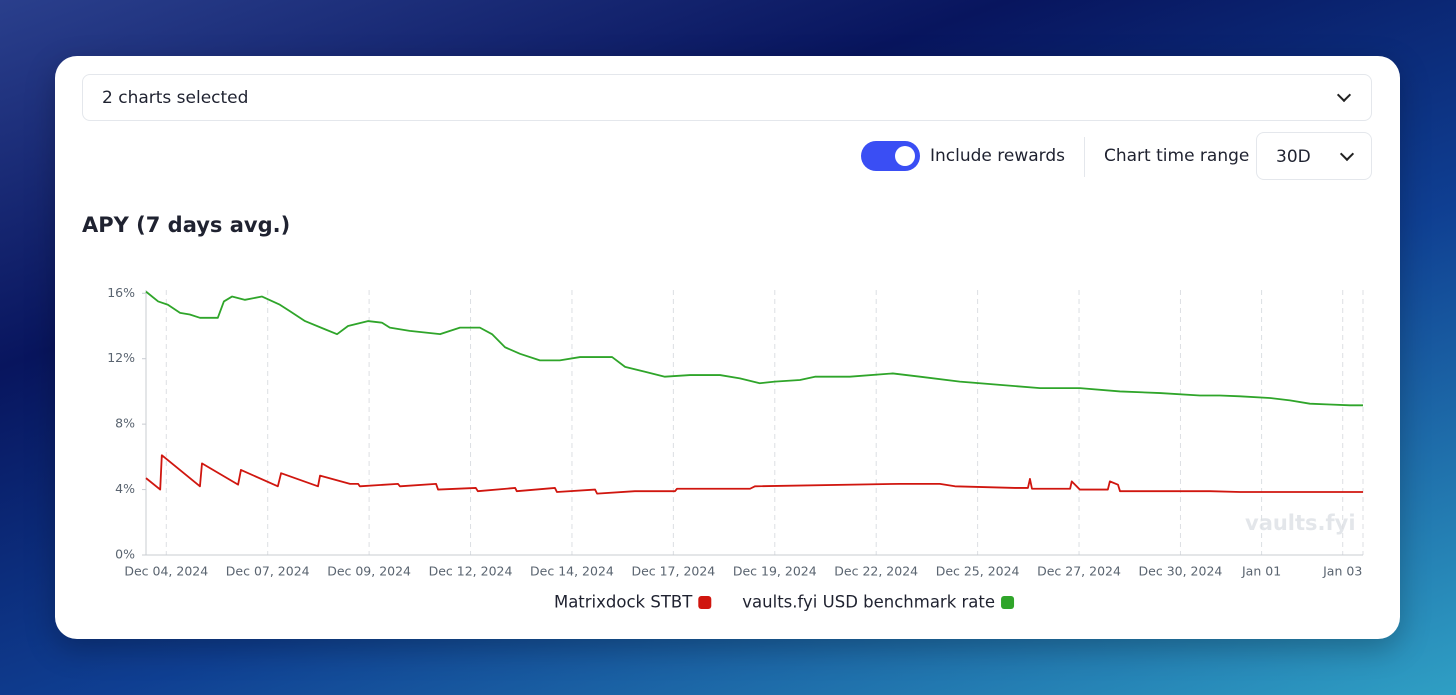 This screenshot has height=695, width=1456. Describe the element at coordinates (175, 98) in the screenshot. I see `selector-label: 2 charts selected` at that location.